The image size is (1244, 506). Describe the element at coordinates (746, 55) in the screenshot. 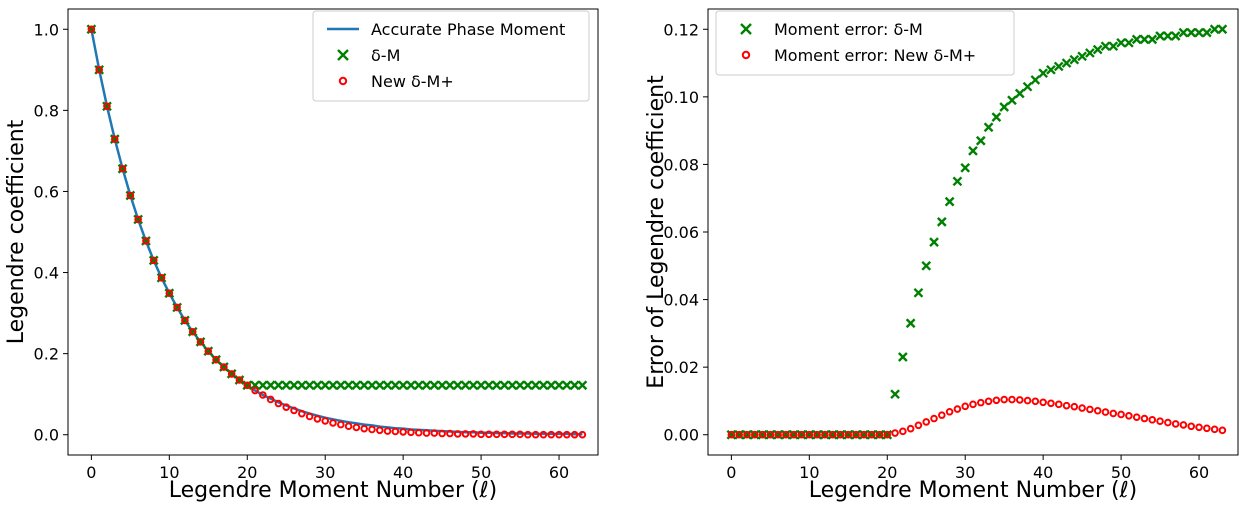

I see `legend-circle-marker` at that location.